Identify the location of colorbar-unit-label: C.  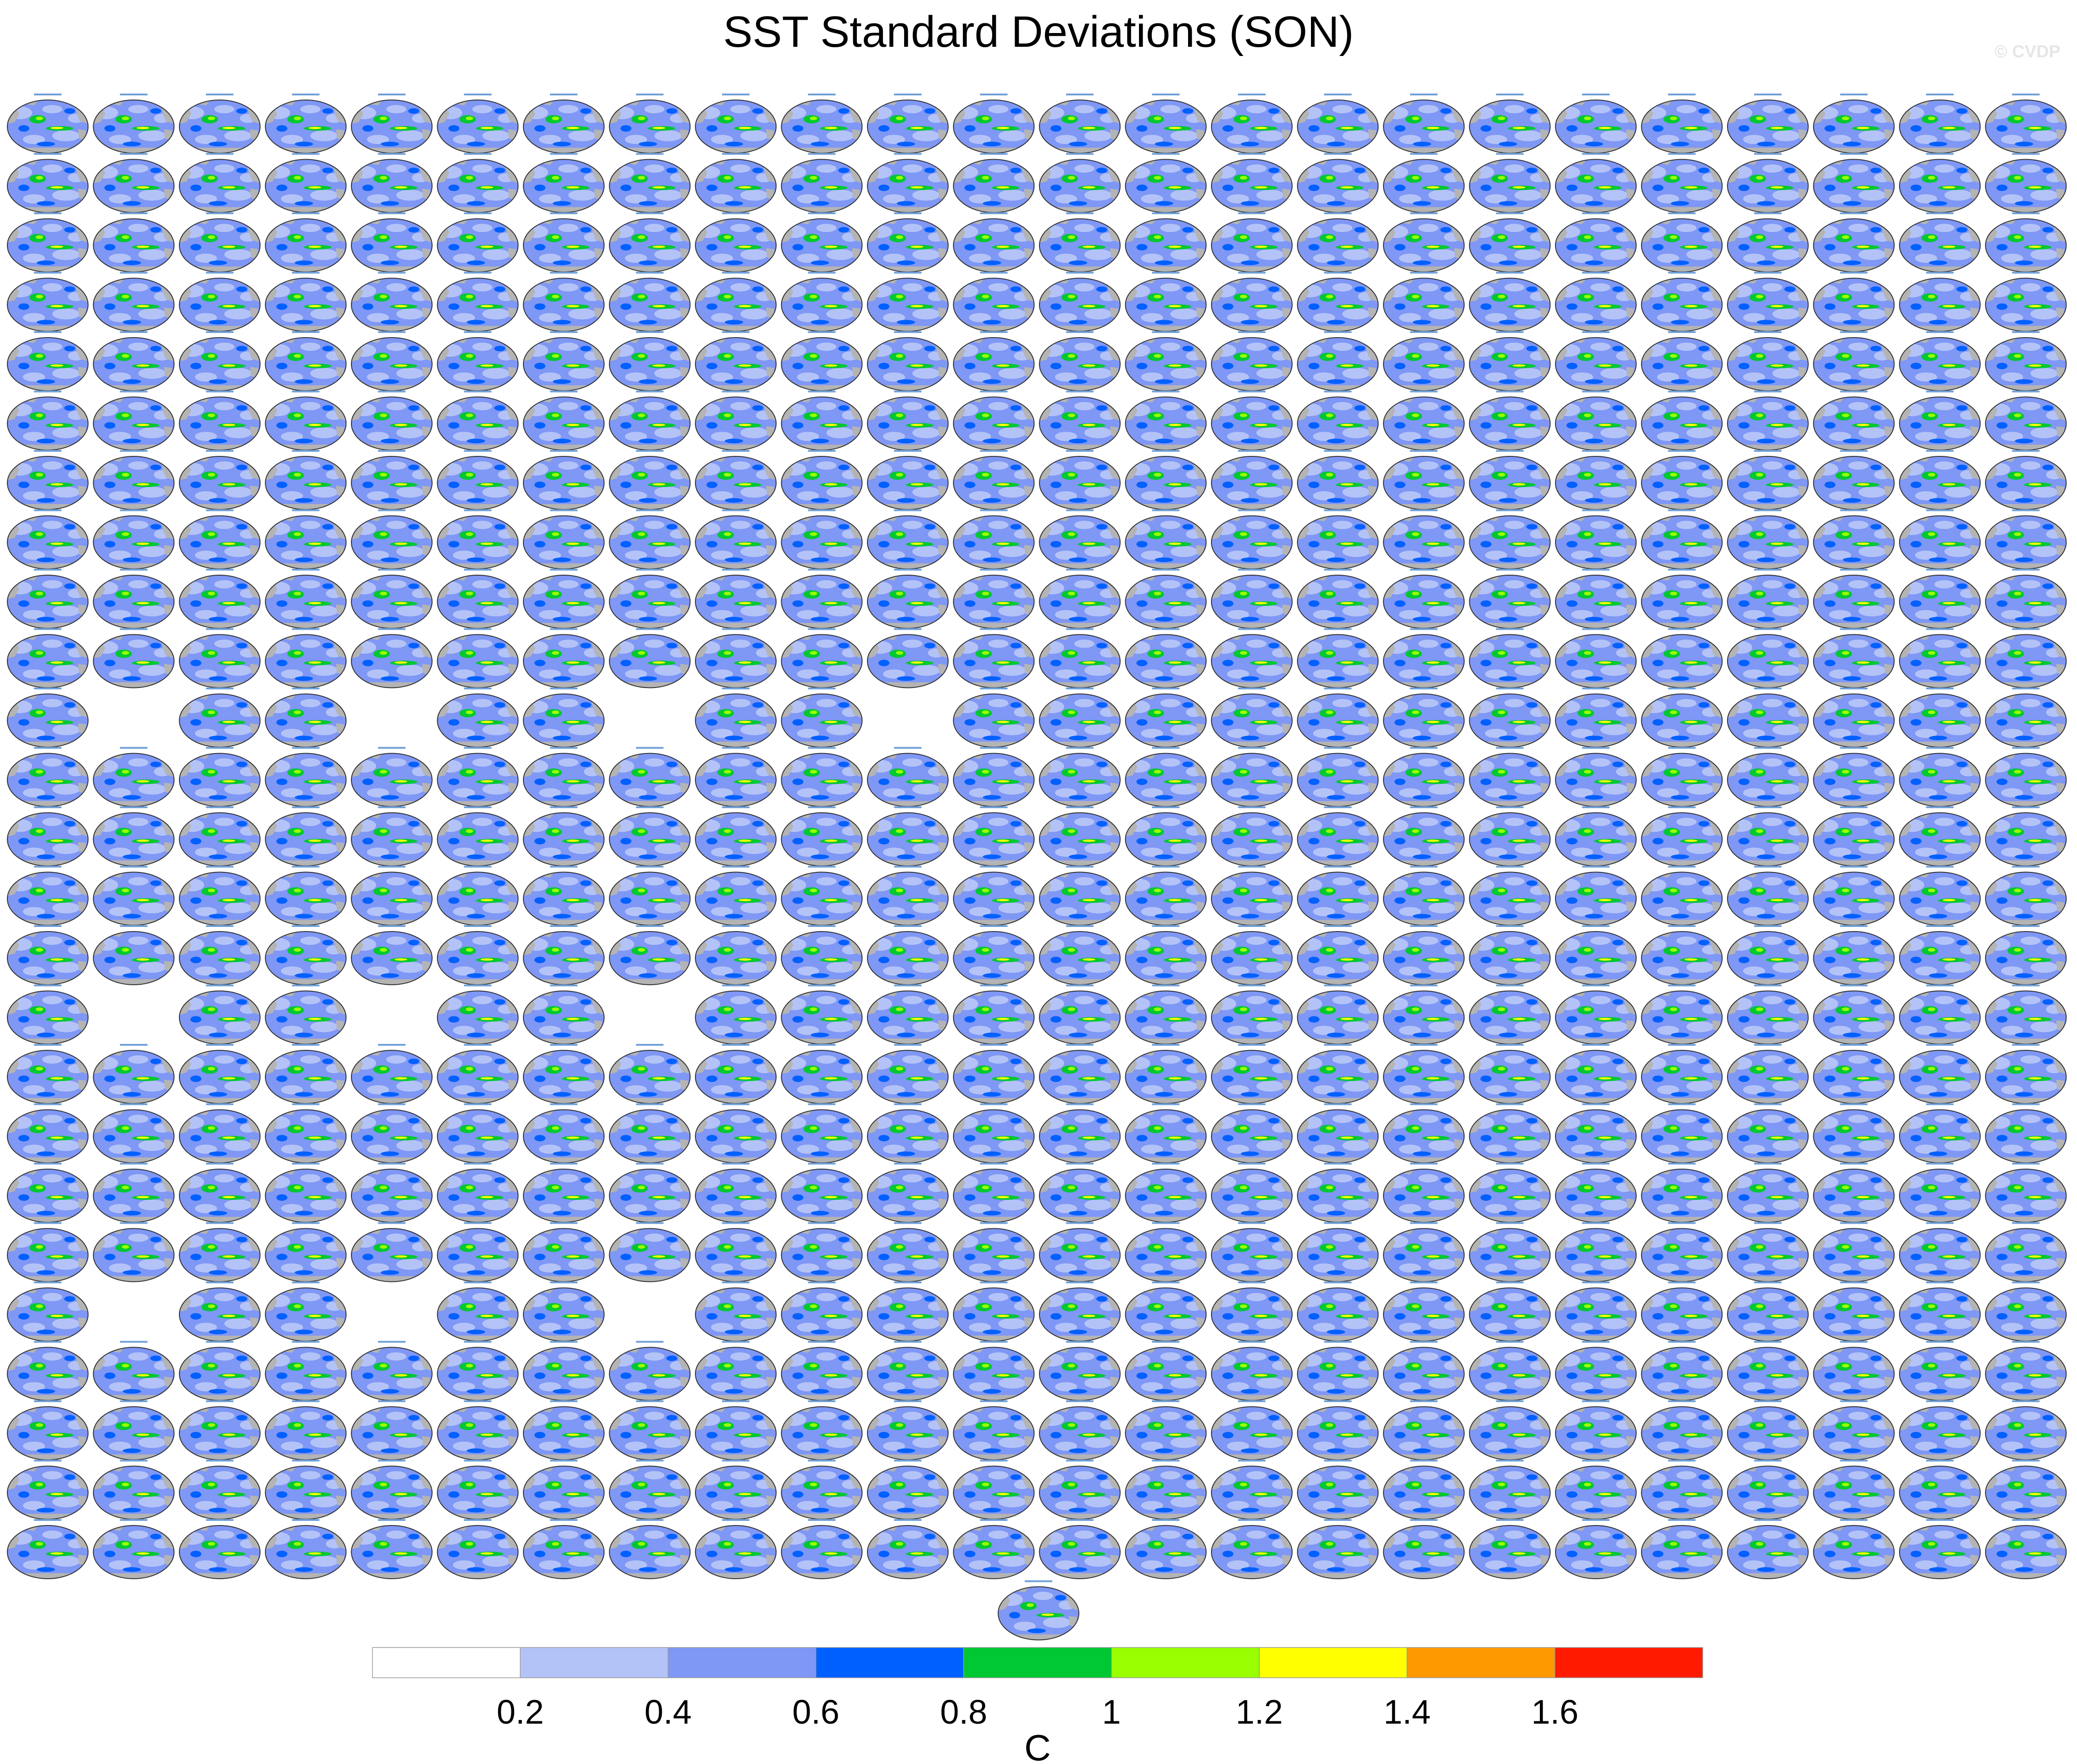
(1037, 1745).